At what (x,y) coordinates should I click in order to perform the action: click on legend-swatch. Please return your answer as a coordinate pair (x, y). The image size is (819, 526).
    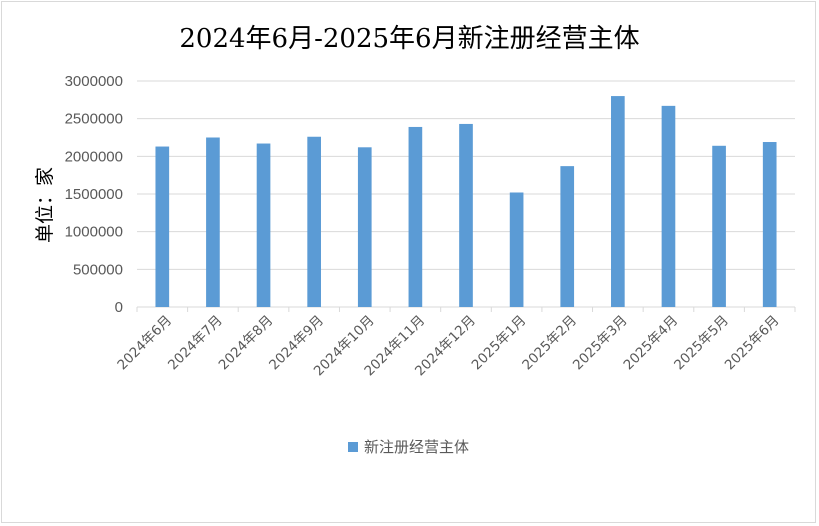
    Looking at the image, I should click on (353, 446).